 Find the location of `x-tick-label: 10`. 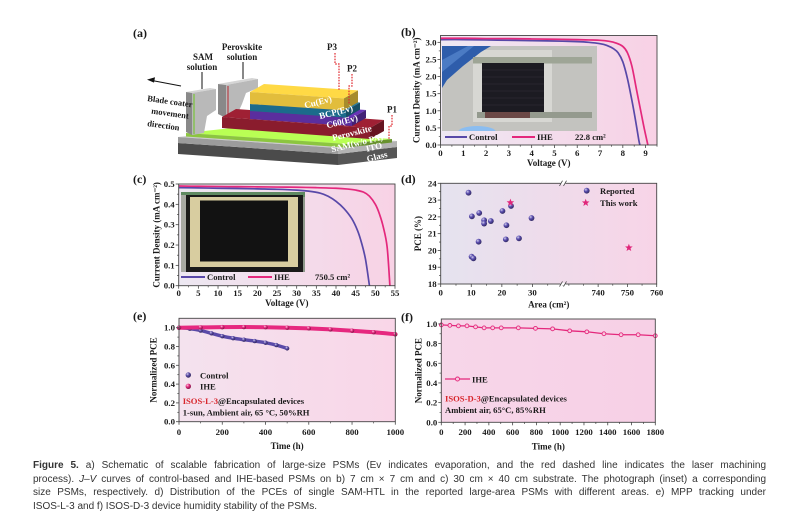

x-tick-label: 10 is located at coordinates (218, 293).